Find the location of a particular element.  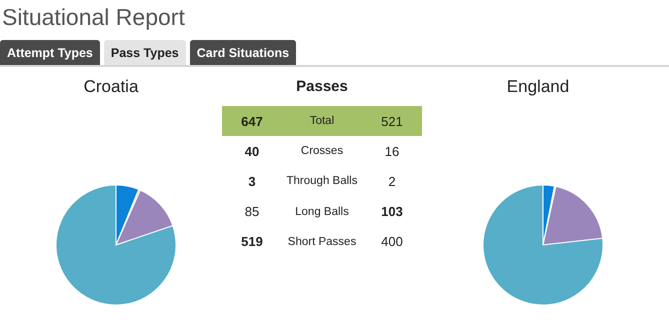

text: Passes is located at coordinates (322, 86).